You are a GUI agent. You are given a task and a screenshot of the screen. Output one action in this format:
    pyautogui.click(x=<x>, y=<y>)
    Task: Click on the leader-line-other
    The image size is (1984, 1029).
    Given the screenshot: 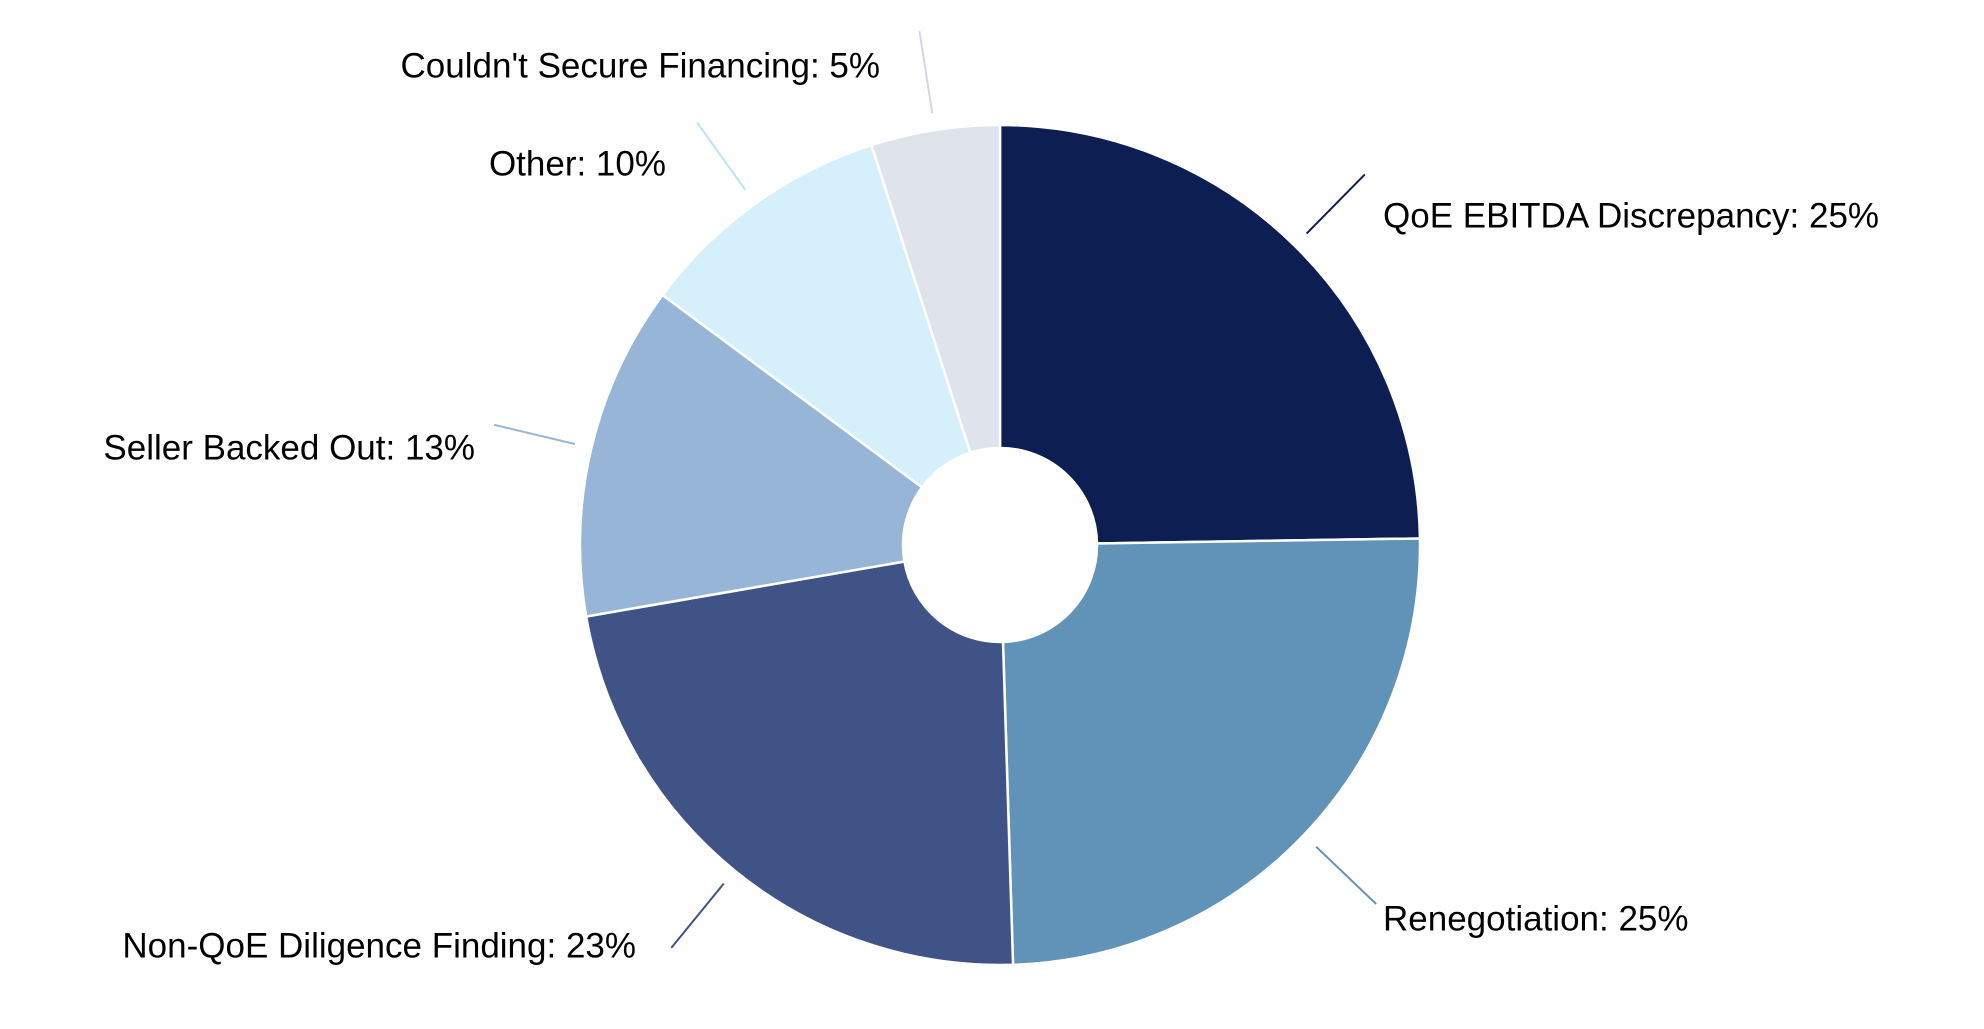 What is the action you would take?
    pyautogui.click(x=721, y=156)
    